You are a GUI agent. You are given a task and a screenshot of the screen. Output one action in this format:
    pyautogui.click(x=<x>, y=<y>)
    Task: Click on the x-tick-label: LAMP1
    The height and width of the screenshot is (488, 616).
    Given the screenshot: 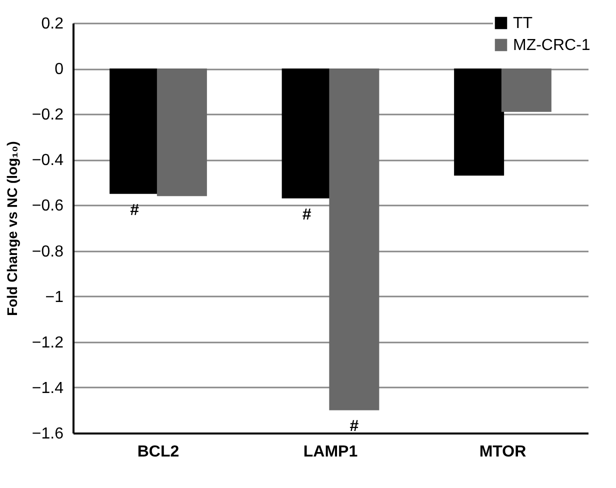 What is the action you would take?
    pyautogui.click(x=330, y=452)
    